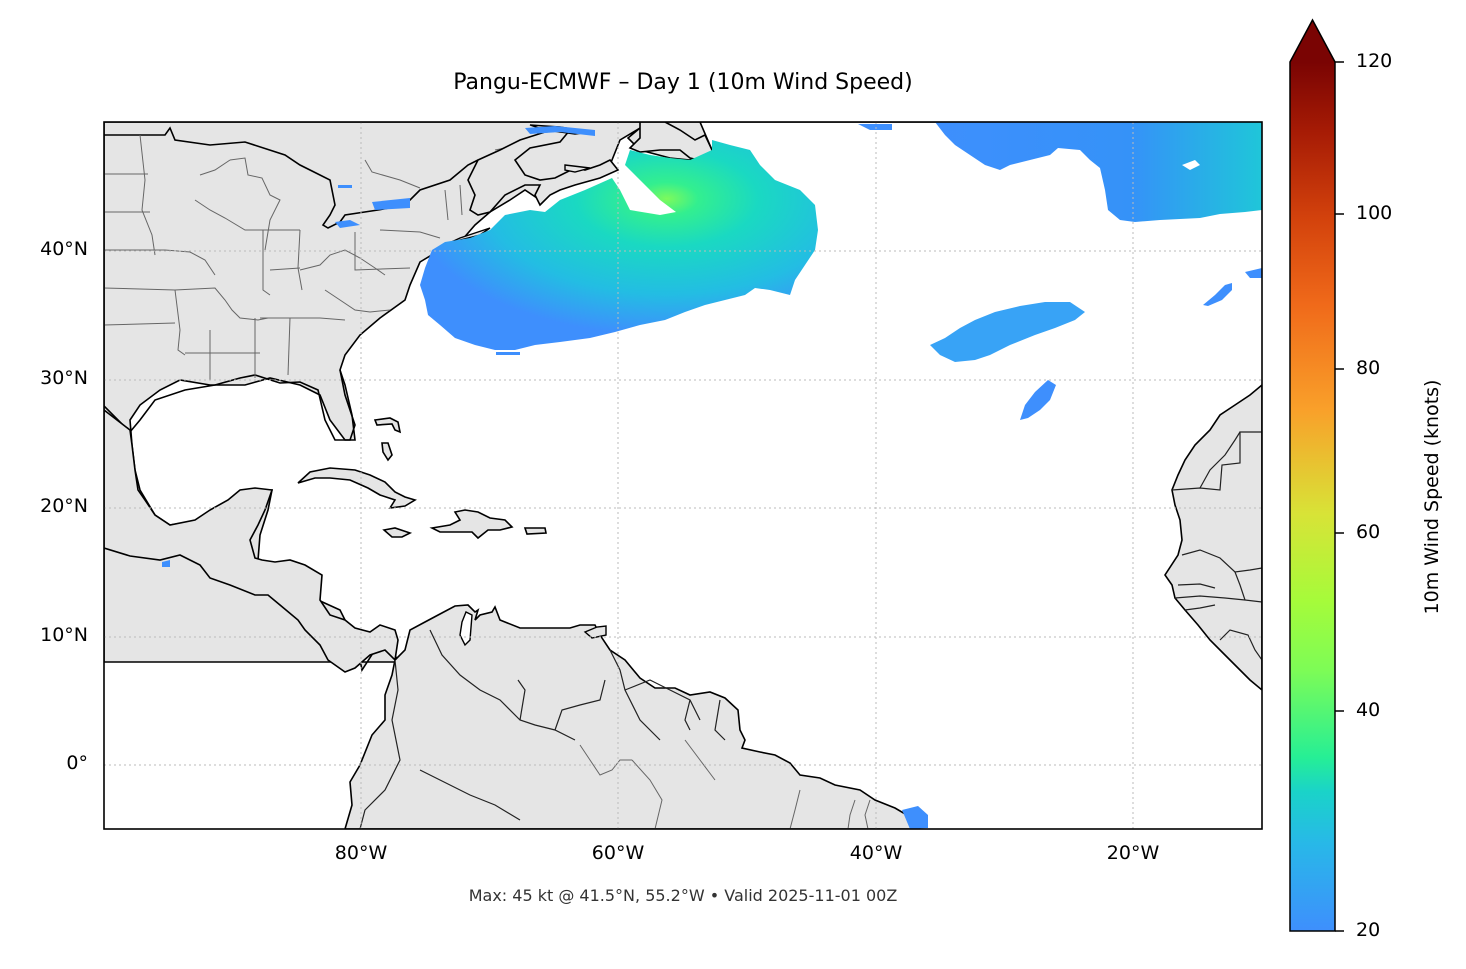 The image size is (1466, 969). What do you see at coordinates (357, 488) in the screenshot?
I see `cuba` at bounding box center [357, 488].